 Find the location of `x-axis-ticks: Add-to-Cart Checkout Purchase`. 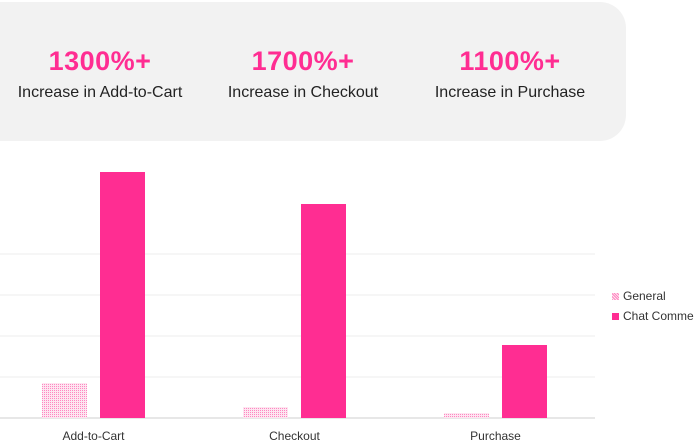

x-axis-ticks: Add-to-Cart Checkout Purchase is located at coordinates (291, 436).